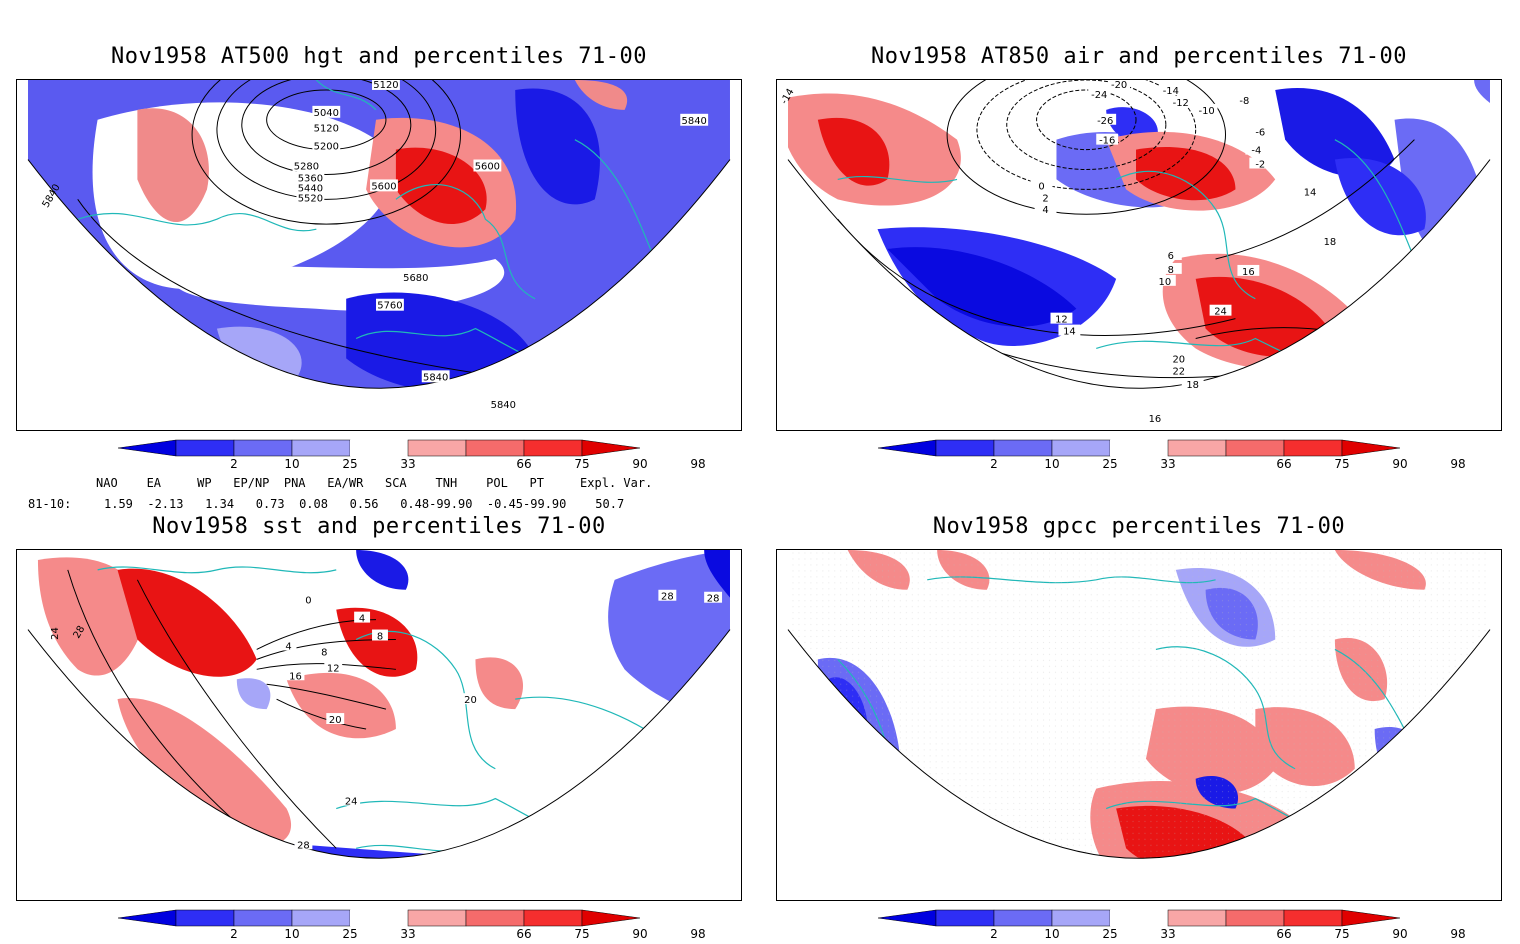  What do you see at coordinates (994, 464) in the screenshot?
I see `colorbar-tick-label: 2` at bounding box center [994, 464].